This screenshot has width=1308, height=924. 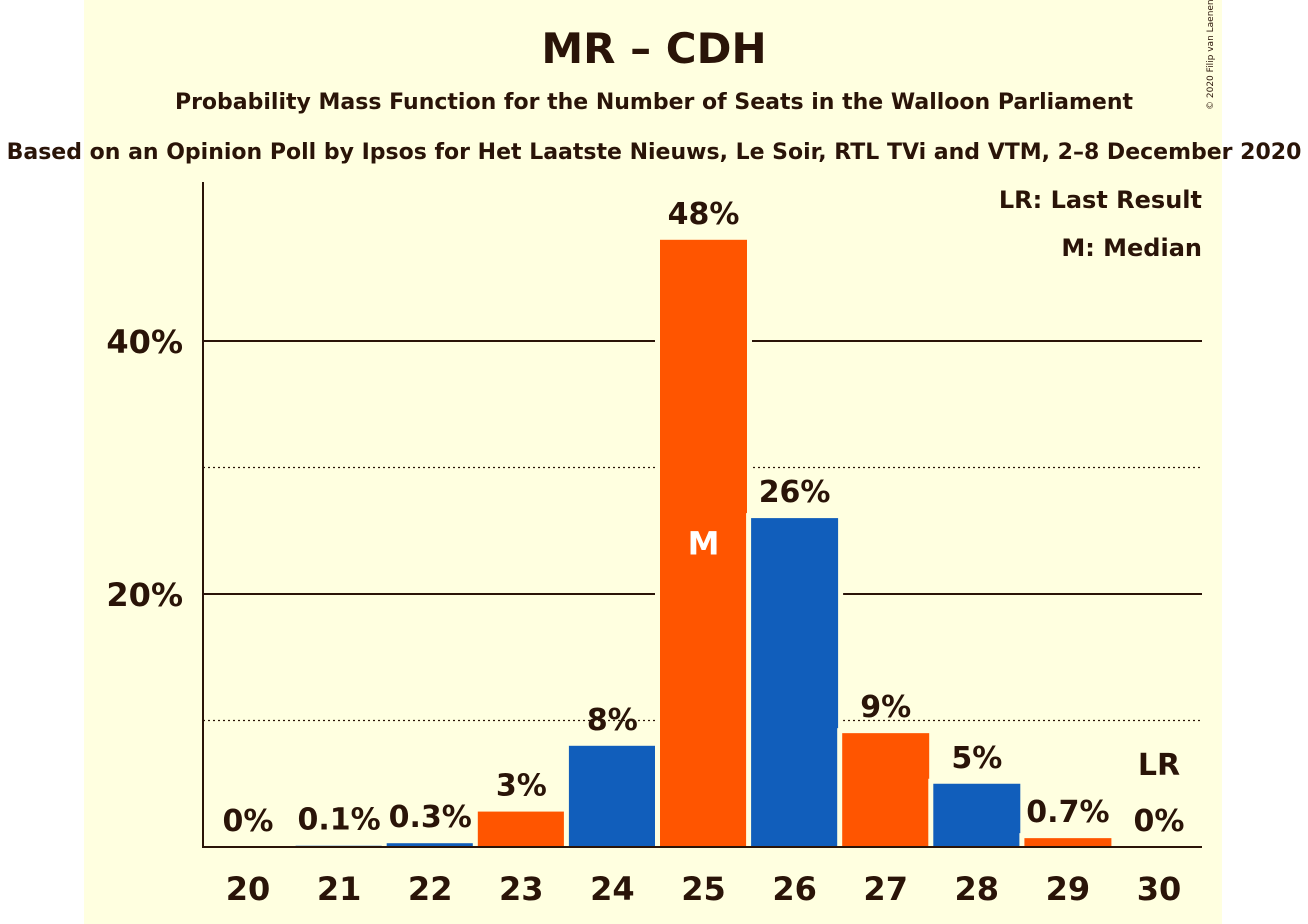 I want to click on x-tick-label: 25, so click(x=703, y=889).